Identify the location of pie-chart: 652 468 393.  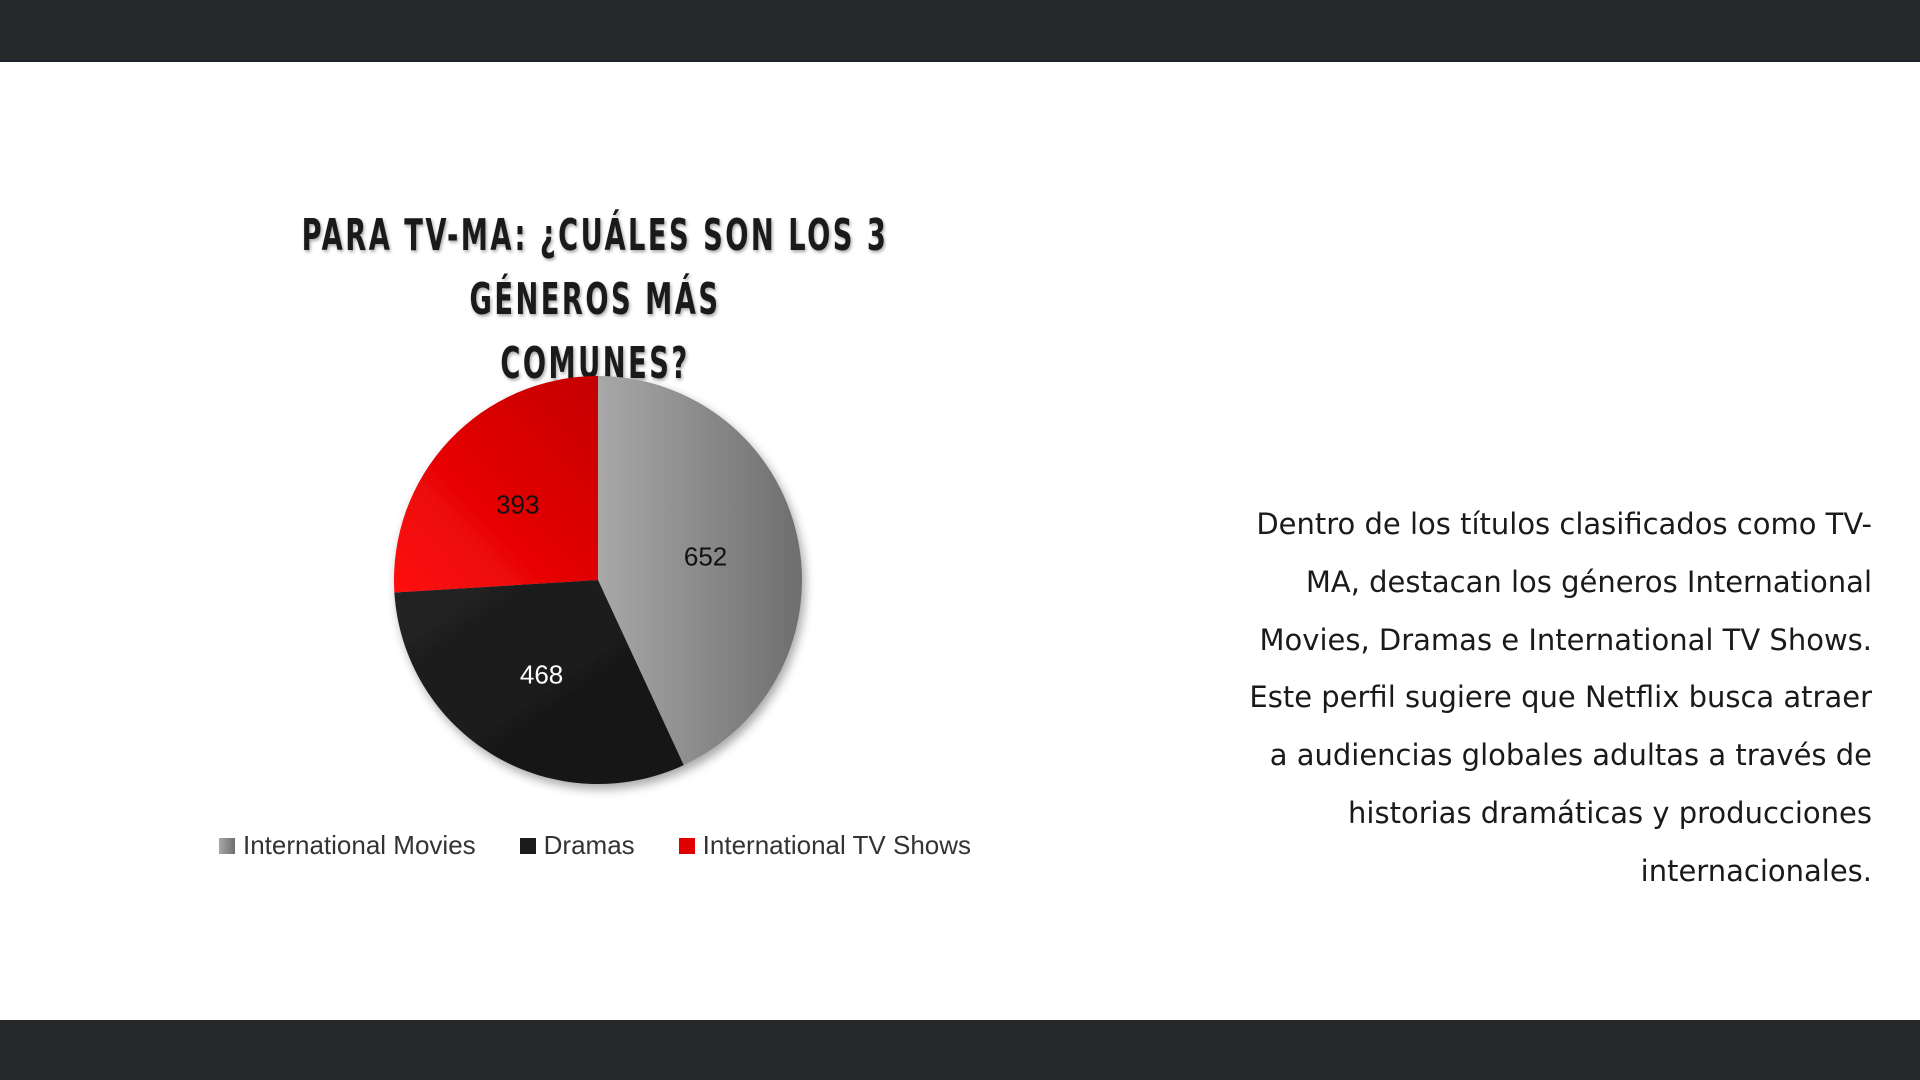
(598, 580).